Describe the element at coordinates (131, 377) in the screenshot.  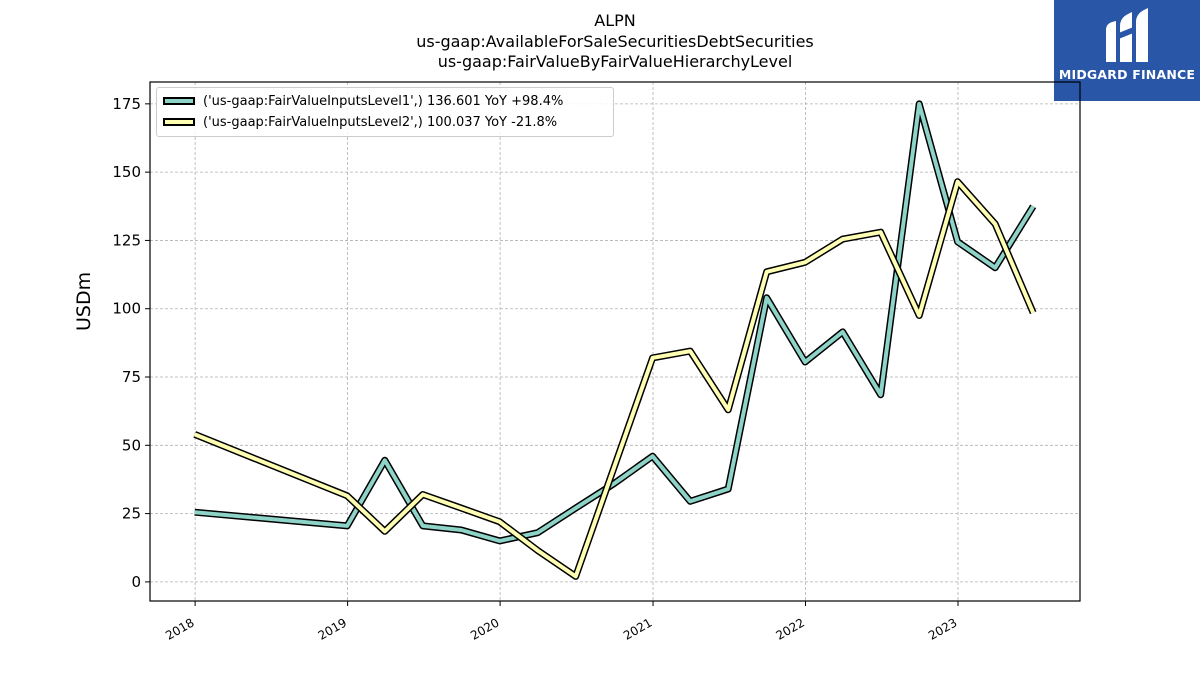
I see `y-tick-label: 75` at that location.